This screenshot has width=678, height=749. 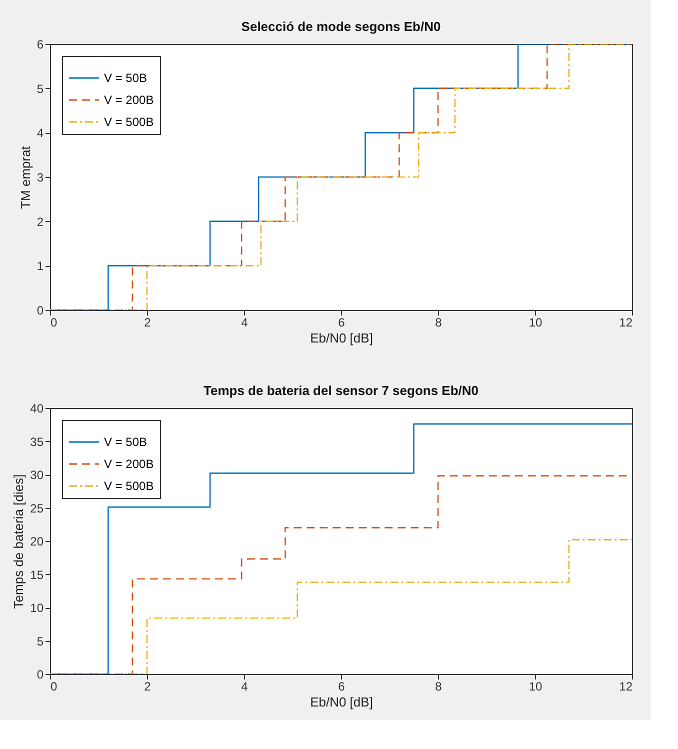 What do you see at coordinates (40, 45) in the screenshot?
I see `y-tick-label: 6` at bounding box center [40, 45].